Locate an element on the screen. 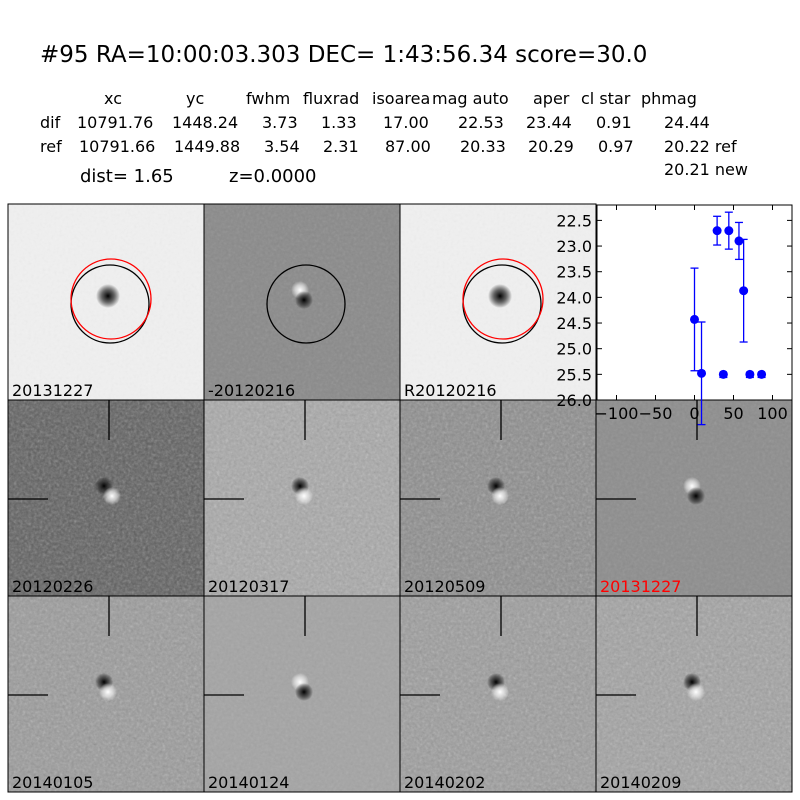 The image size is (800, 800). table-cell: 10791.76 is located at coordinates (115, 122).